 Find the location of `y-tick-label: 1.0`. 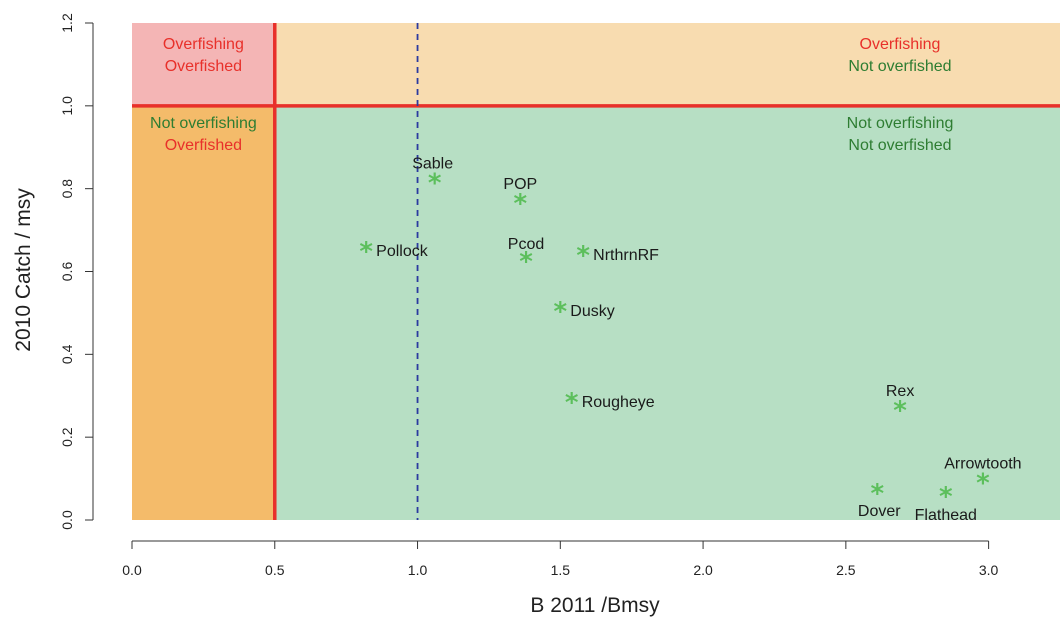

y-tick-label: 1.0 is located at coordinates (67, 106).